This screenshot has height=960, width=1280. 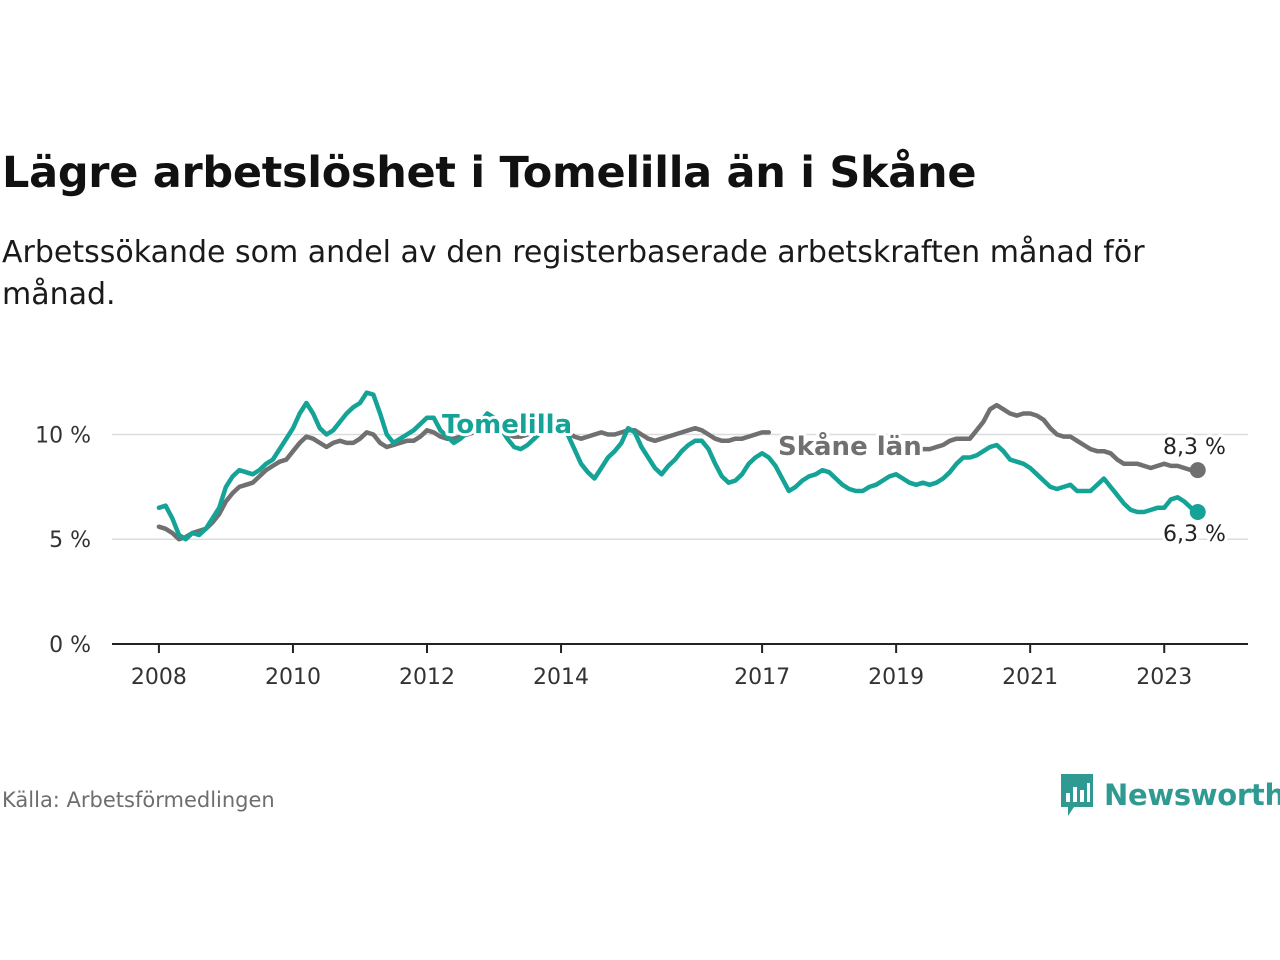 What do you see at coordinates (507, 425) in the screenshot?
I see `tomelilla-series-label: Tomelilla` at bounding box center [507, 425].